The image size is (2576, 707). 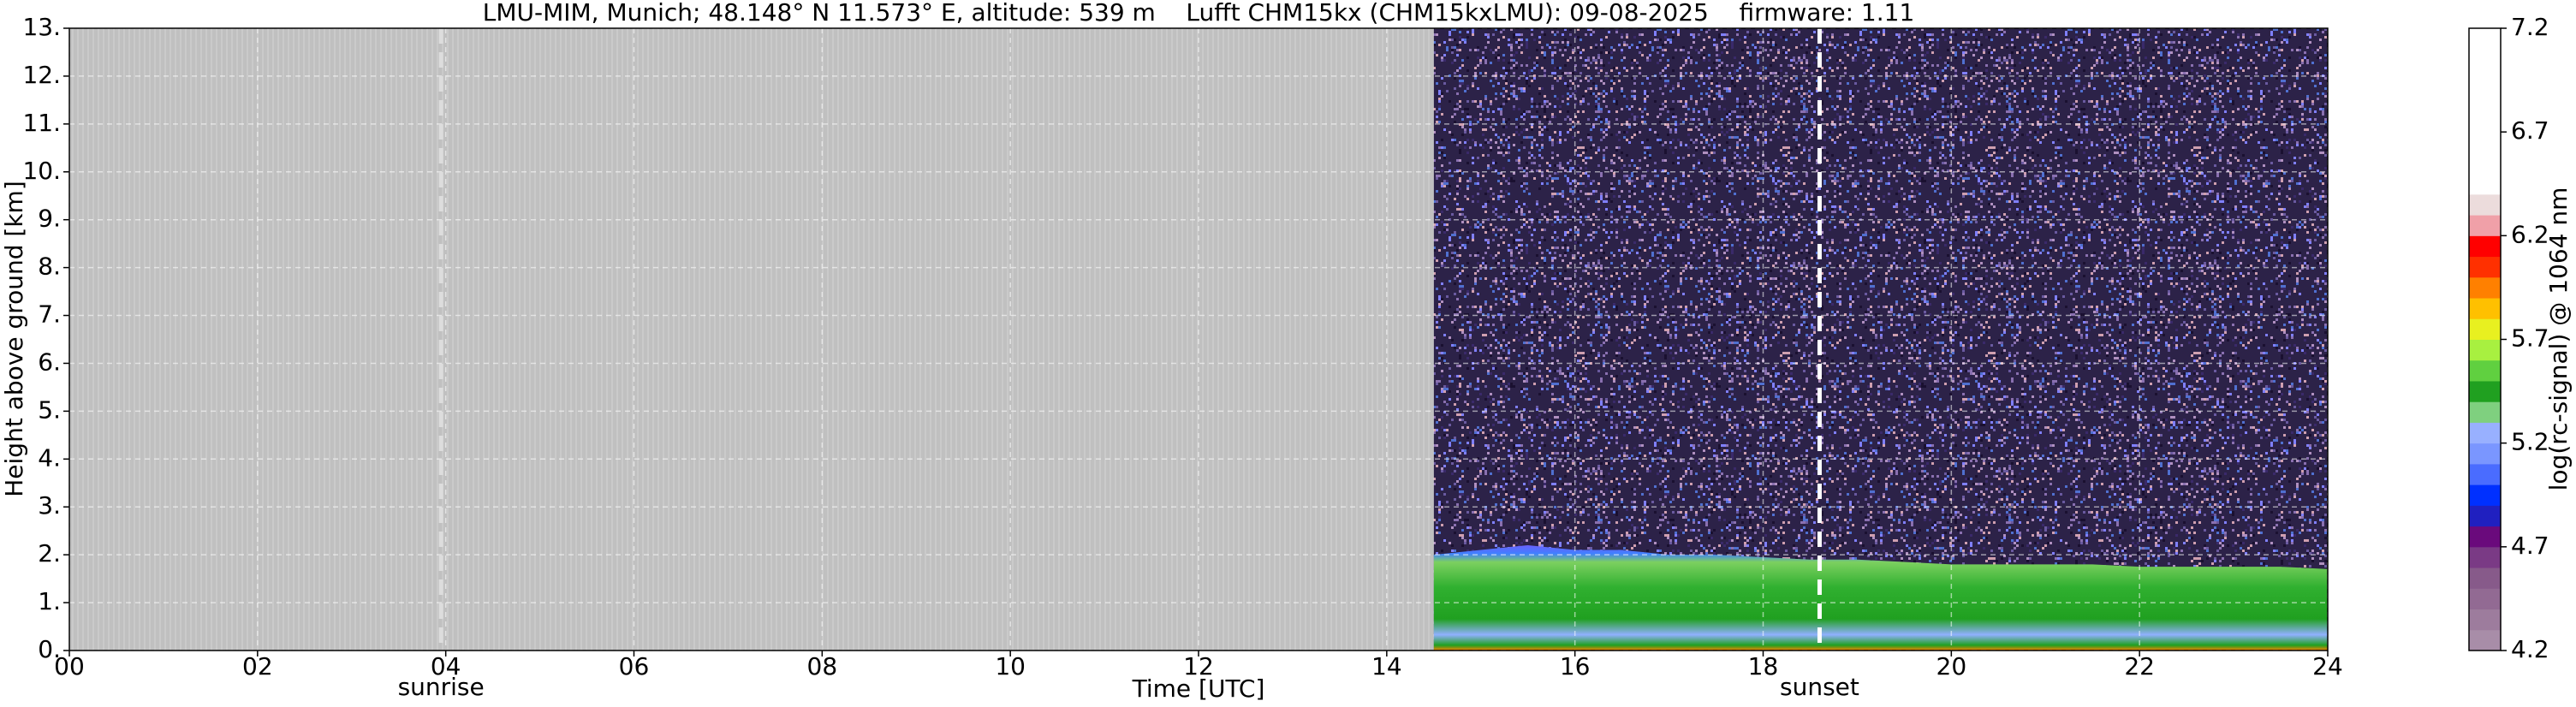 What do you see at coordinates (49, 314) in the screenshot?
I see `y-tick-label: 7.` at bounding box center [49, 314].